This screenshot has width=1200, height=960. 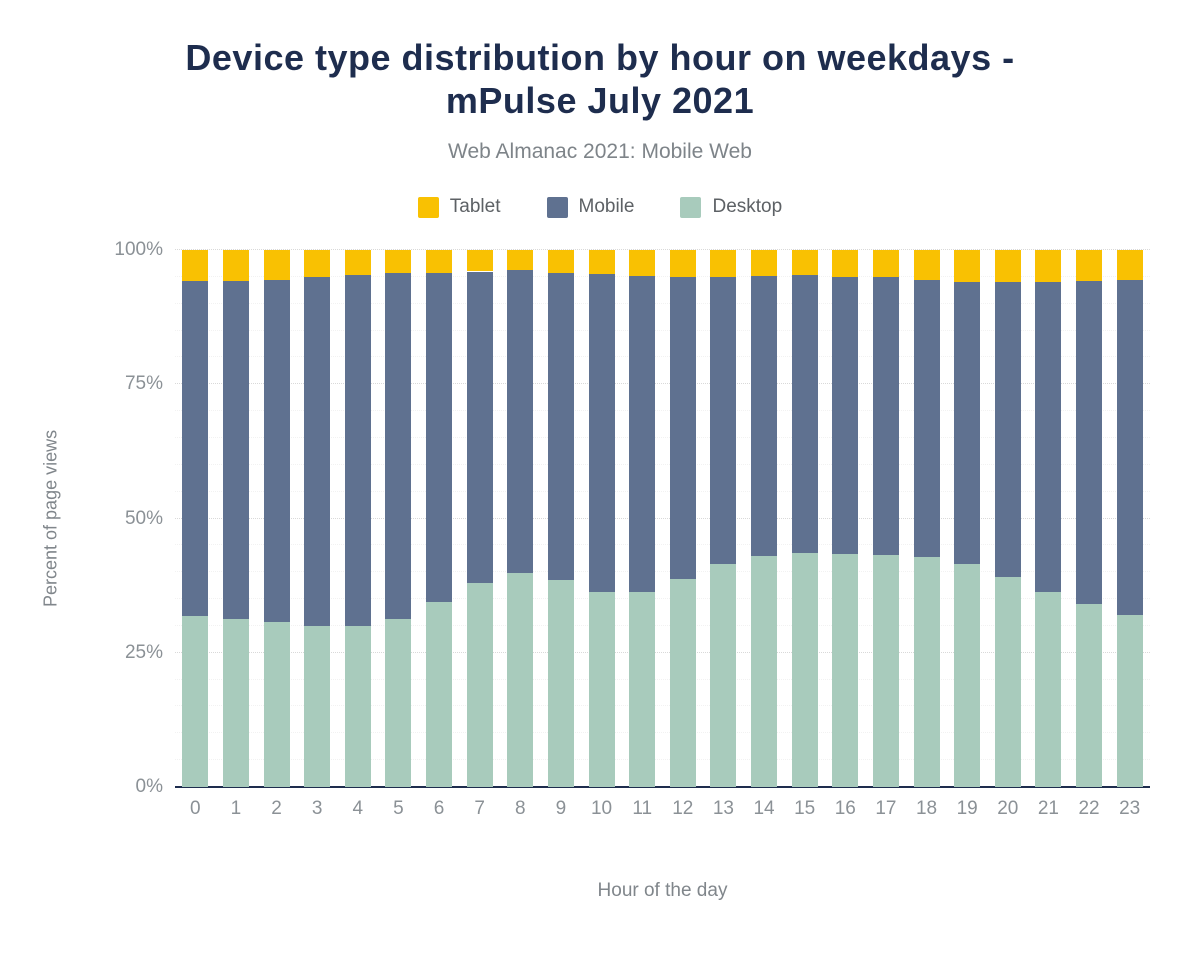 I want to click on x-axis-title: Hour of the day, so click(x=662, y=890).